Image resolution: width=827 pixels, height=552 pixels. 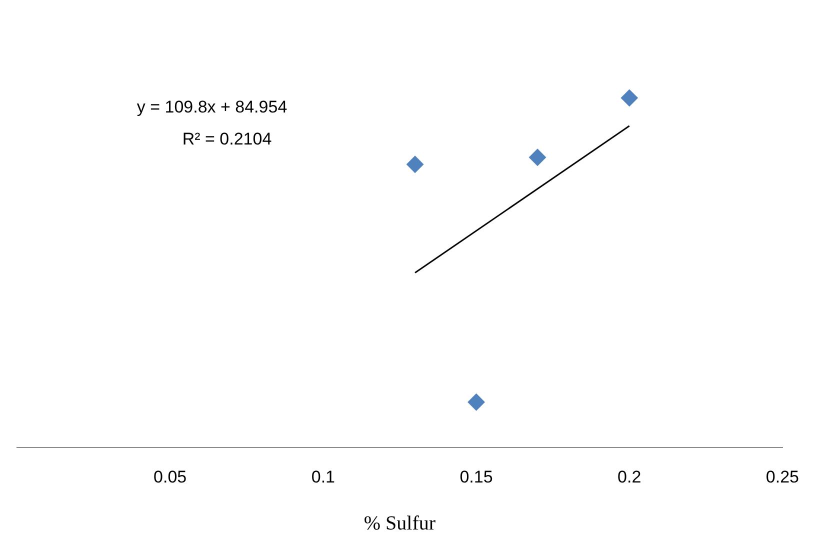 What do you see at coordinates (227, 139) in the screenshot?
I see `annotation: R² = 0.2104` at bounding box center [227, 139].